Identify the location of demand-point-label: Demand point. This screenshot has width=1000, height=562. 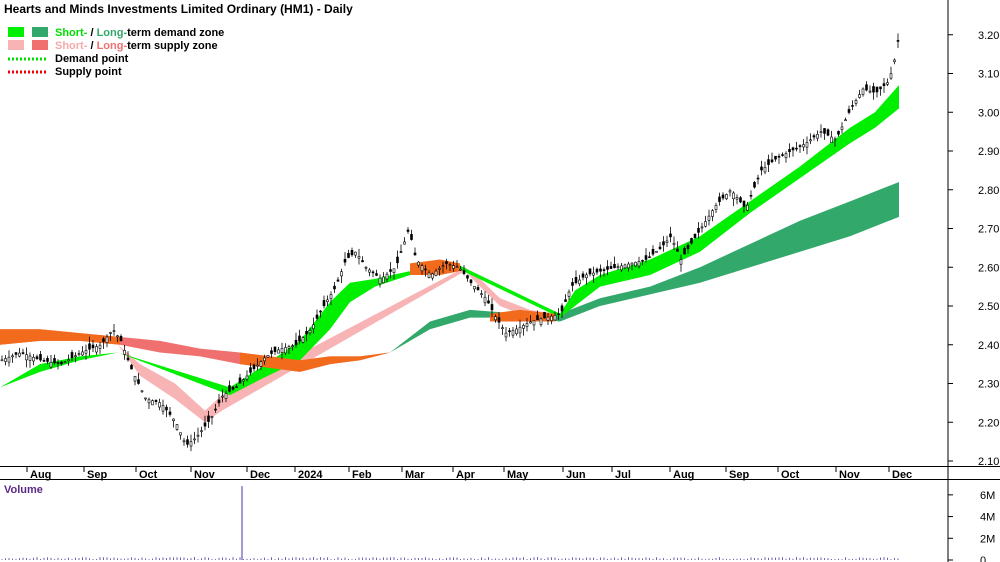
(92, 59).